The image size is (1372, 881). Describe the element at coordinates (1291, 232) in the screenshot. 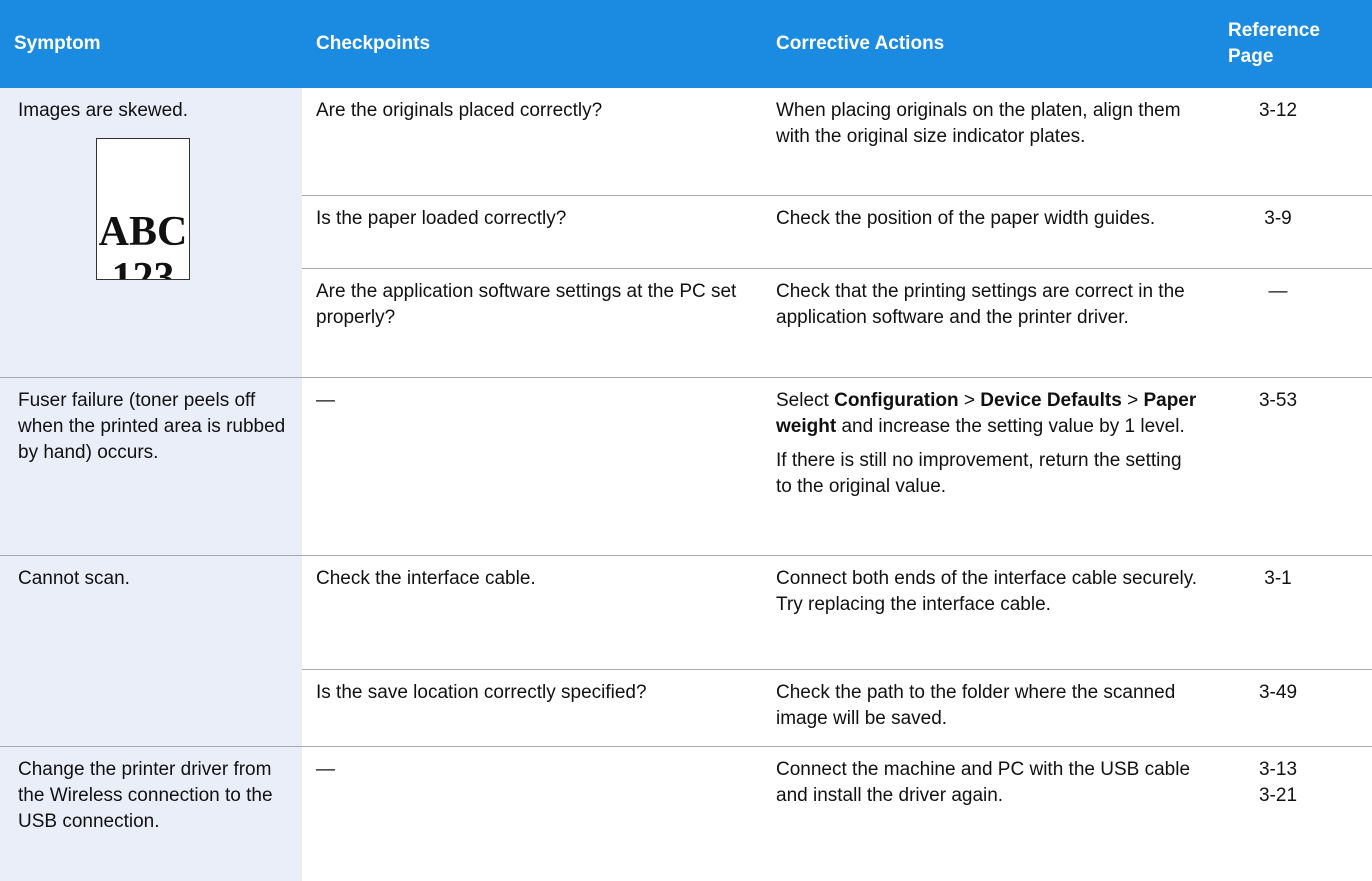

I see `reference-cell: 3-9` at that location.